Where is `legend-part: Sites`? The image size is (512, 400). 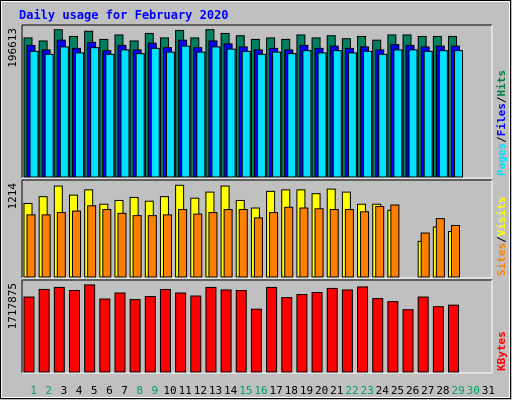 legend-part: Sites is located at coordinates (501, 259).